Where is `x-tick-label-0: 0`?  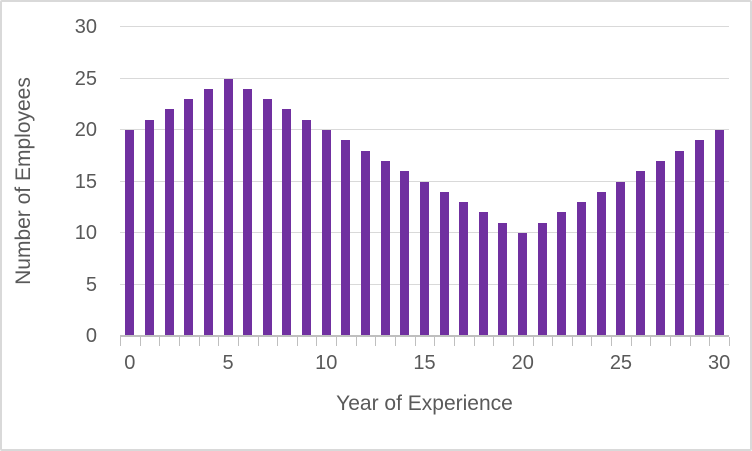 x-tick-label-0: 0 is located at coordinates (130, 363).